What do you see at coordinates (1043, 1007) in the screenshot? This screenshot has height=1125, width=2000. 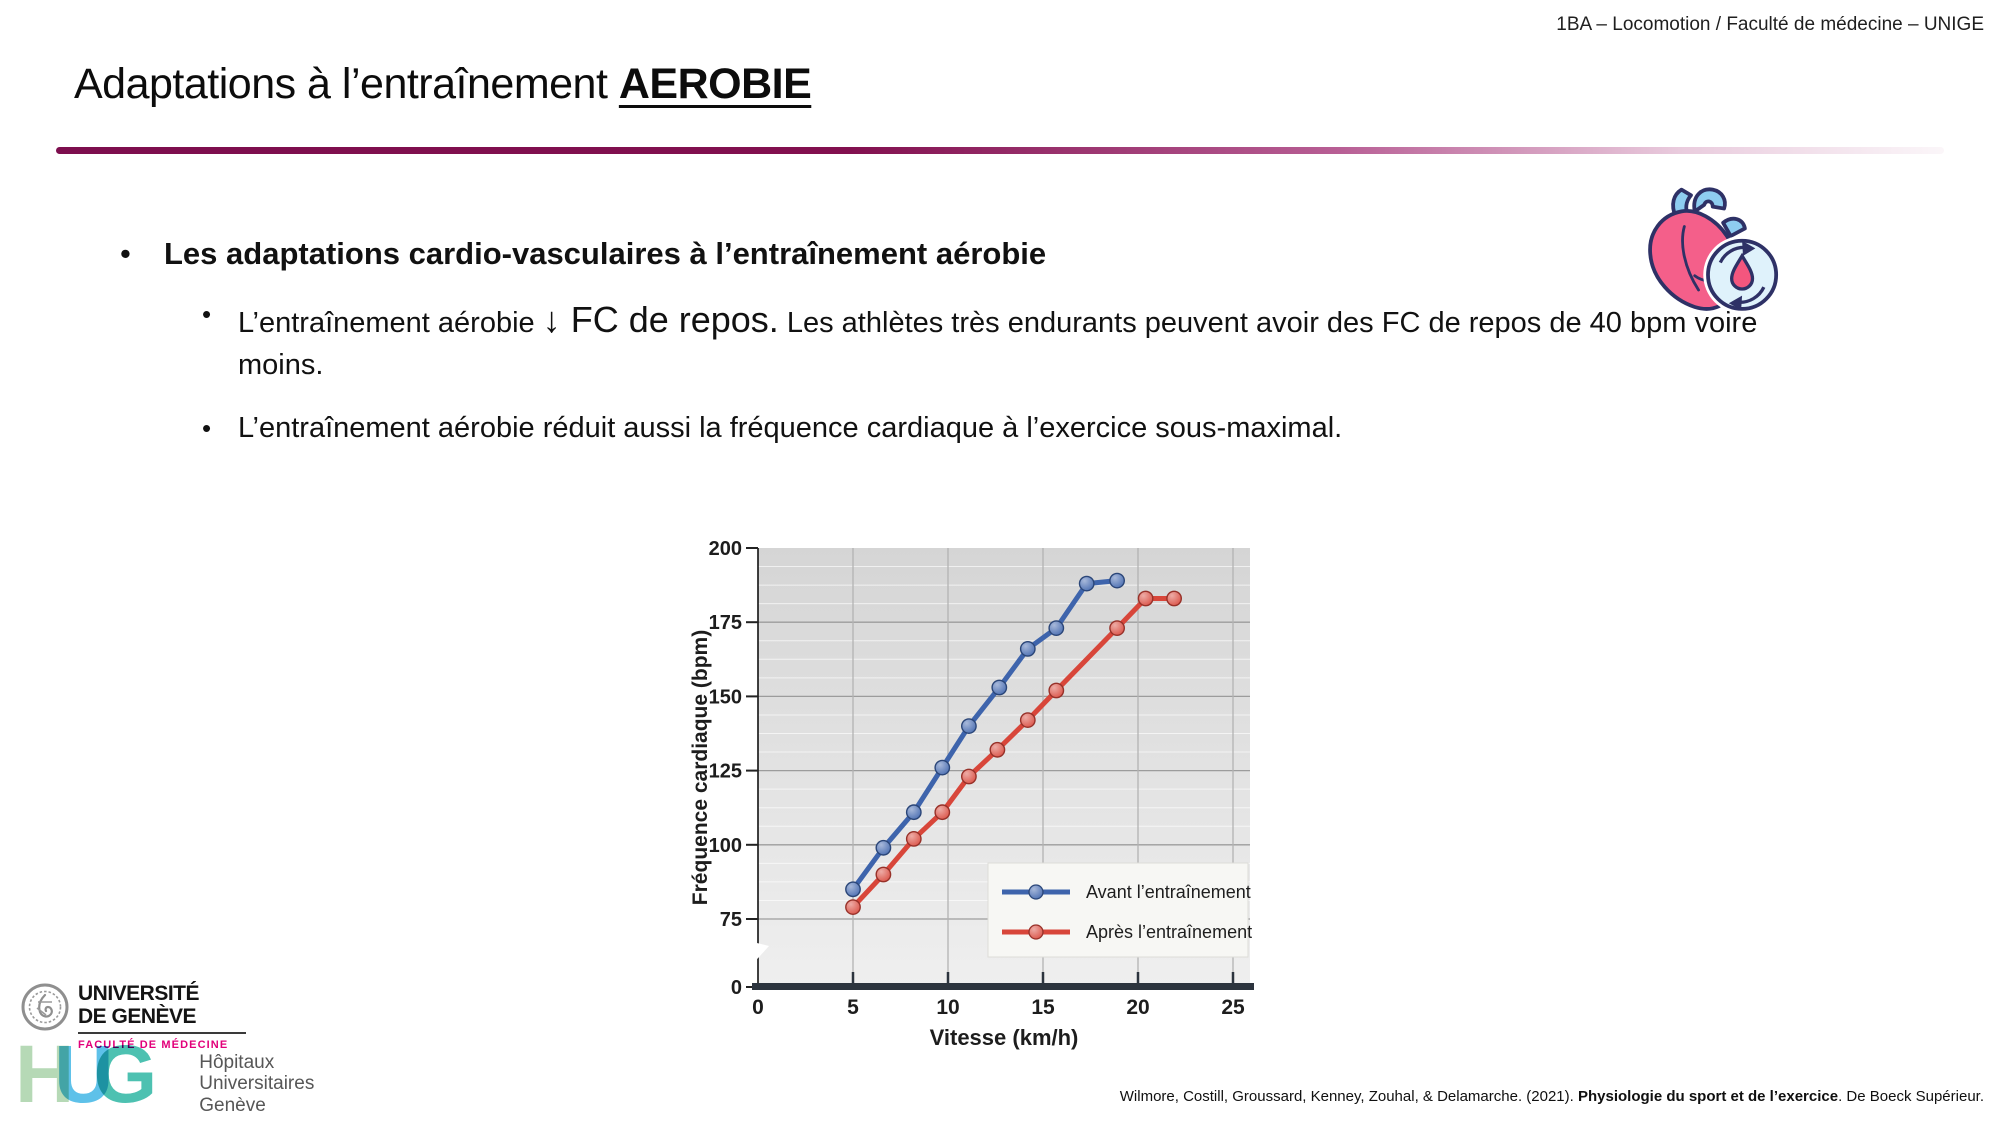 I see `x-tick-label: 15` at bounding box center [1043, 1007].